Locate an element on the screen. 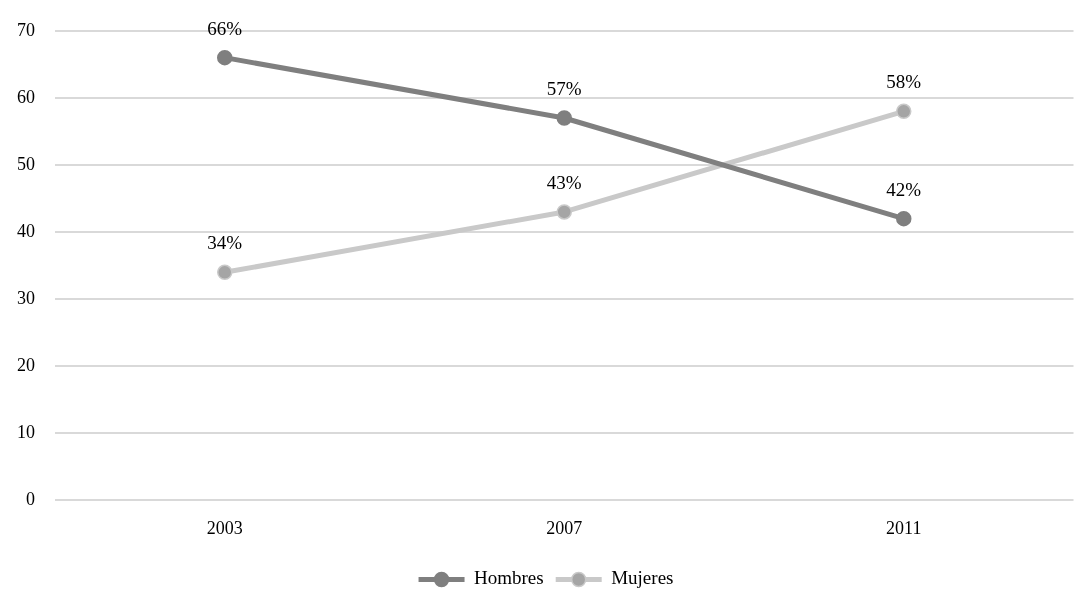 The width and height of the screenshot is (1082, 595). y-tick-label: 30 is located at coordinates (26, 297).